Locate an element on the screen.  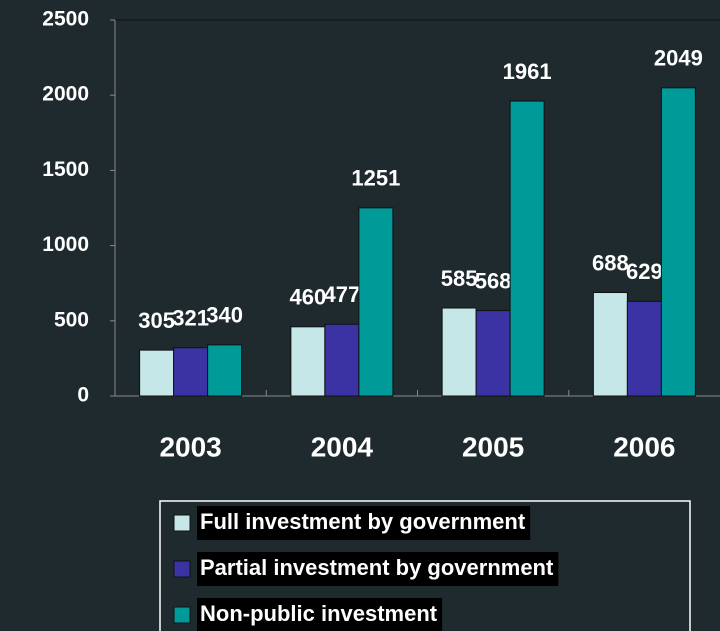
data-label: 1961 is located at coordinates (527, 71).